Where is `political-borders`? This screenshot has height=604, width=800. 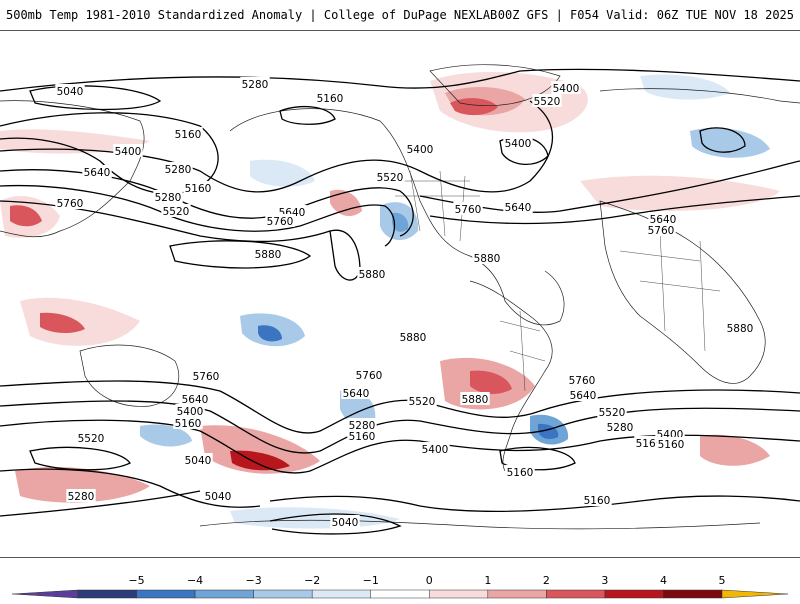
political-borders is located at coordinates (558, 281).